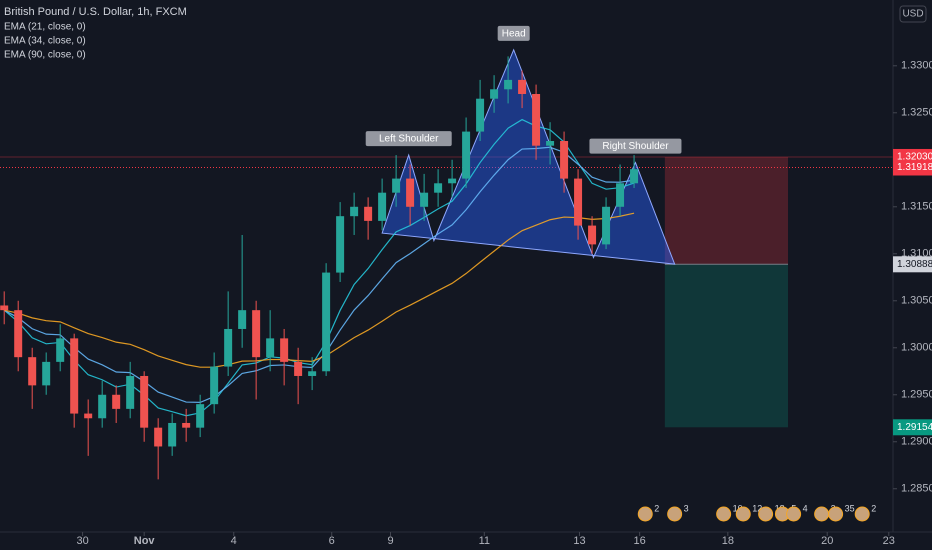  What do you see at coordinates (916, 301) in the screenshot?
I see `y-tick-label: 1.30500` at bounding box center [916, 301].